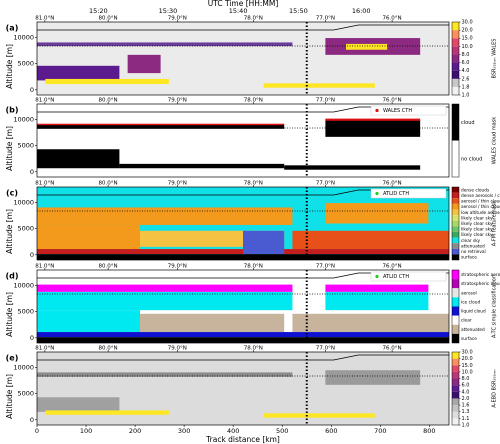  What do you see at coordinates (466, 79) in the screenshot?
I see `colorbar-tick-label: 2.6` at bounding box center [466, 79].